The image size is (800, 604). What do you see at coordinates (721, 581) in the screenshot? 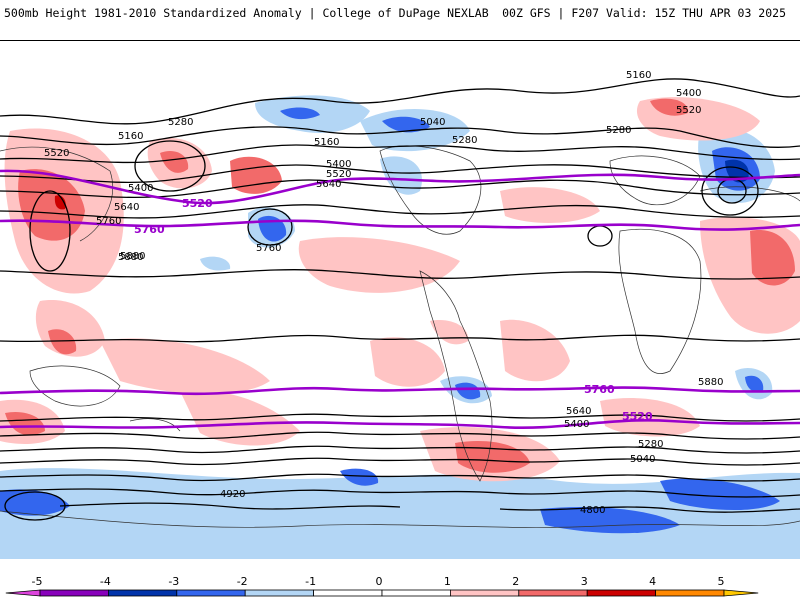
I see `colorbar-tick-label: 5` at bounding box center [721, 581].